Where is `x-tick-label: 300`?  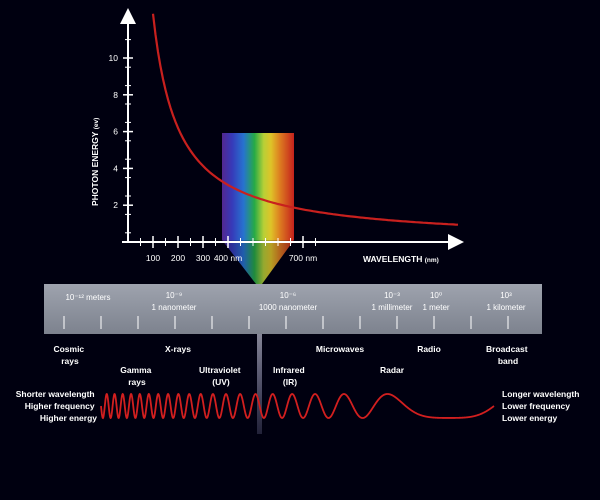 x-tick-label: 300 is located at coordinates (203, 258).